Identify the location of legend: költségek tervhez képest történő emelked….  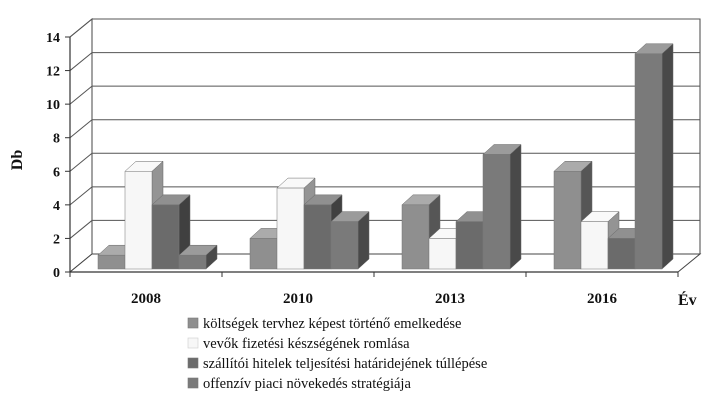
(337, 354).